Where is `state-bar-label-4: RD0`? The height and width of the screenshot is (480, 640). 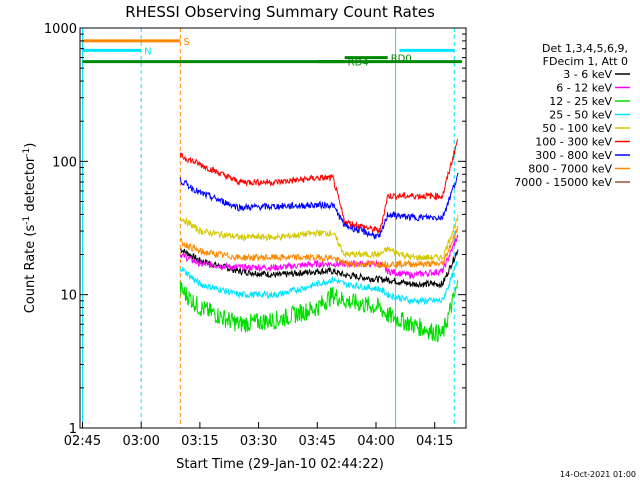 state-bar-label-4: RD0 is located at coordinates (401, 59).